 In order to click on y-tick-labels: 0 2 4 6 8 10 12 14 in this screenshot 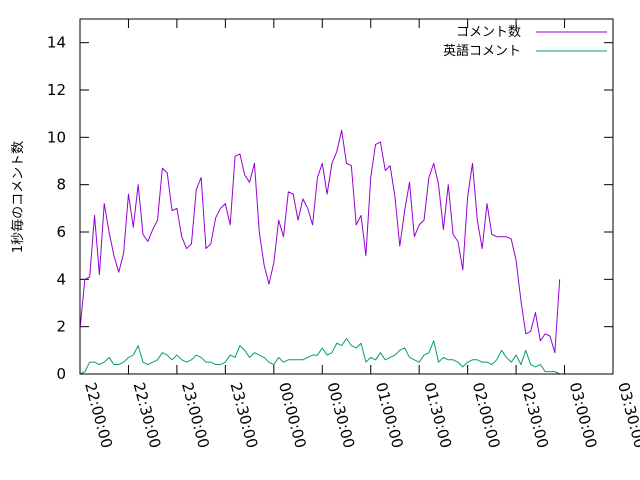, I will do `click(56, 208)`.